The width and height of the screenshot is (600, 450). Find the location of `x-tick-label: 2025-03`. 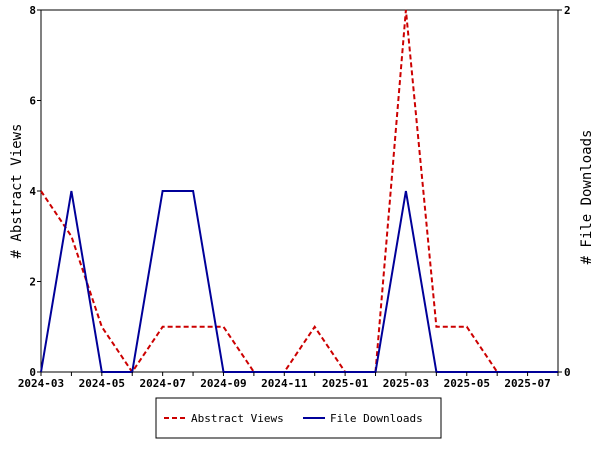

x-tick-label: 2025-03 is located at coordinates (406, 383).